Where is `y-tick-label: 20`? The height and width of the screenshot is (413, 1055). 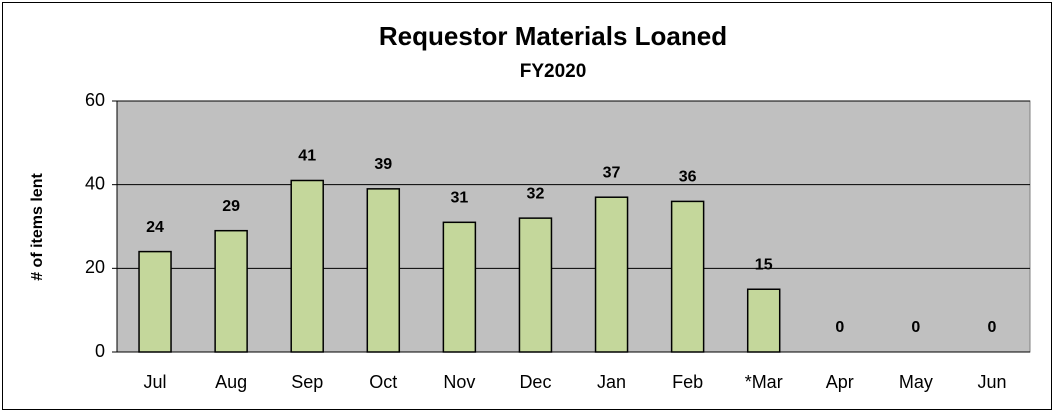
y-tick-label: 20 is located at coordinates (95, 267).